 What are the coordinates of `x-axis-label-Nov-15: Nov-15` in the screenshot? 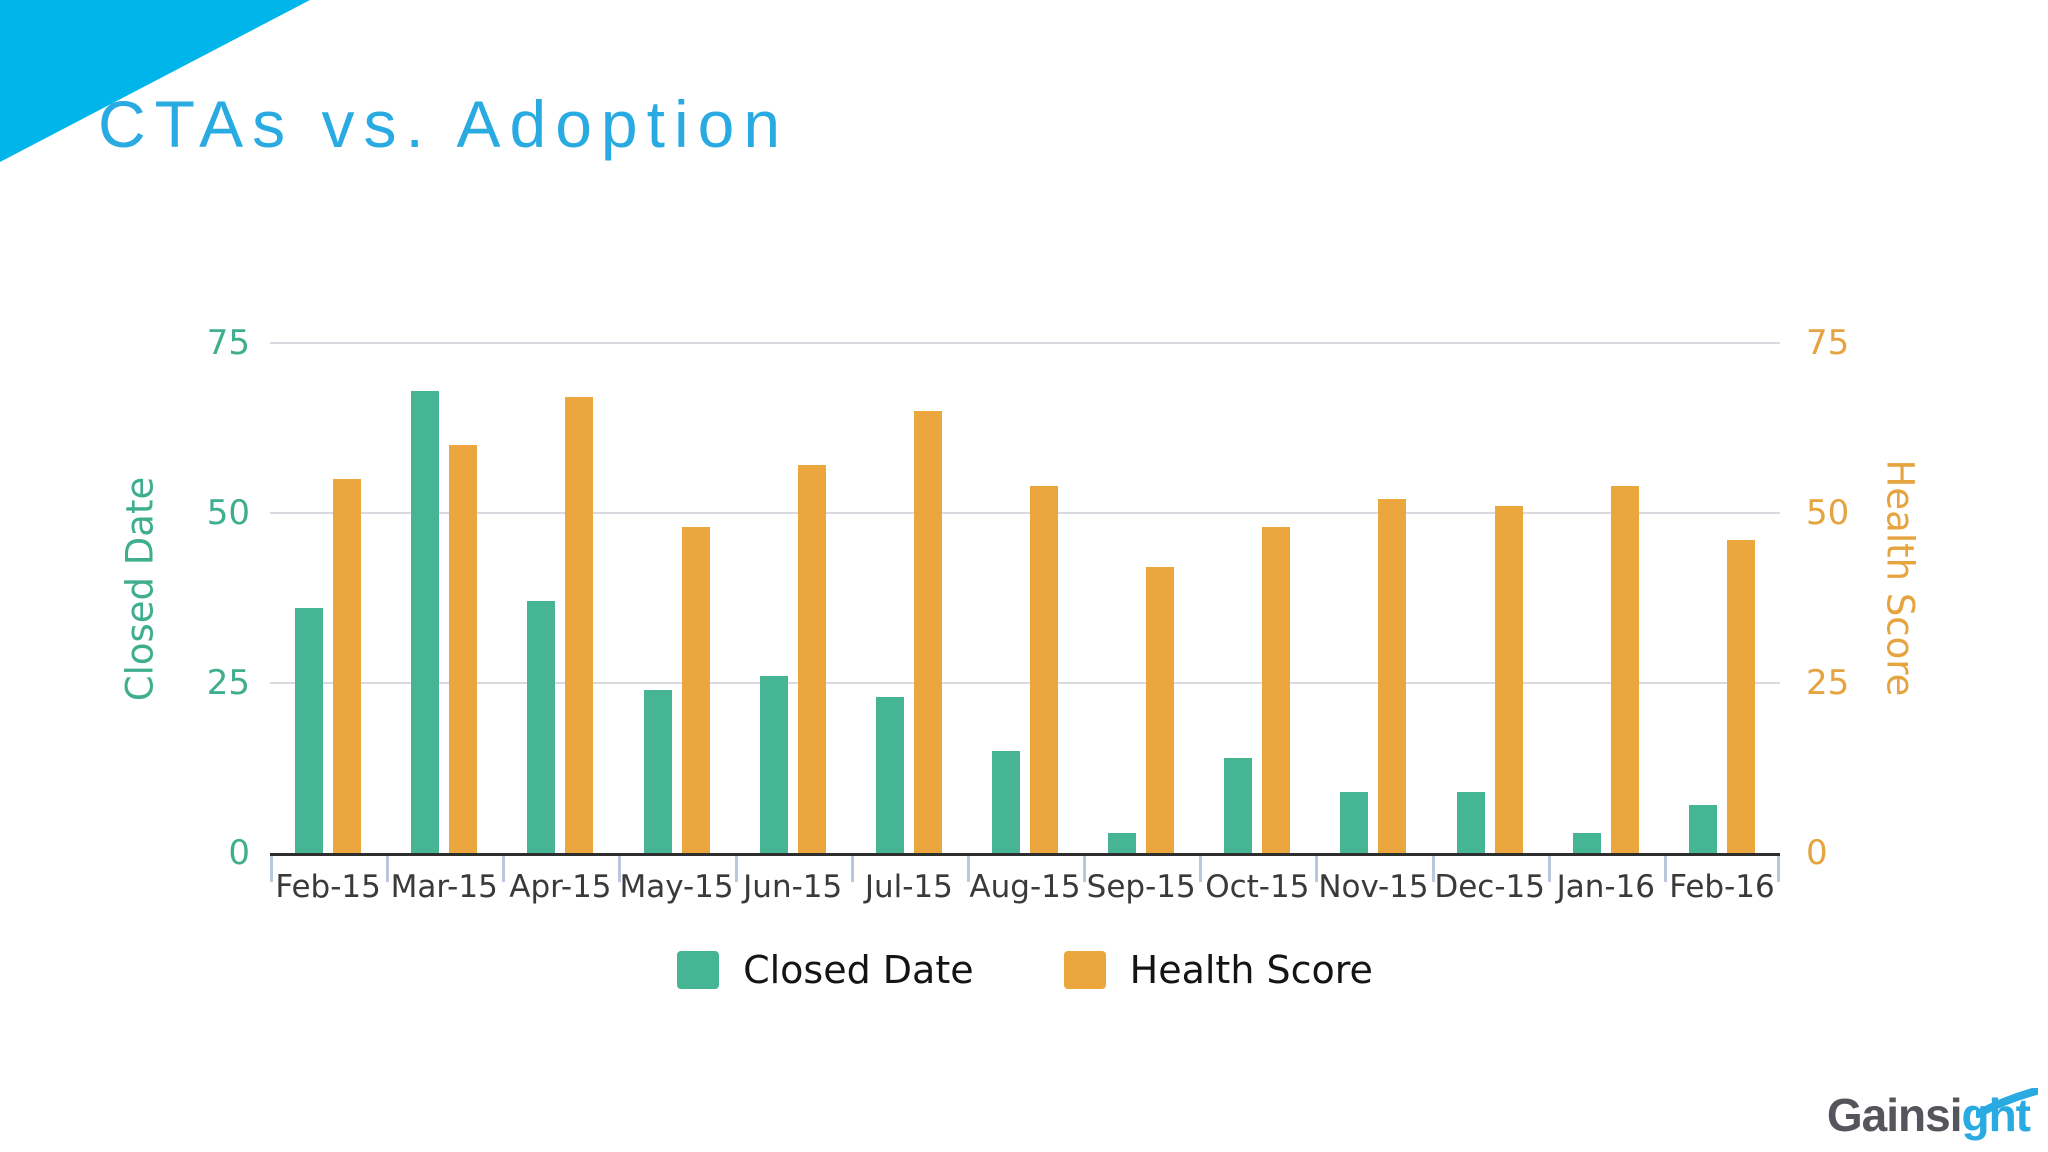 It's located at (1373, 887).